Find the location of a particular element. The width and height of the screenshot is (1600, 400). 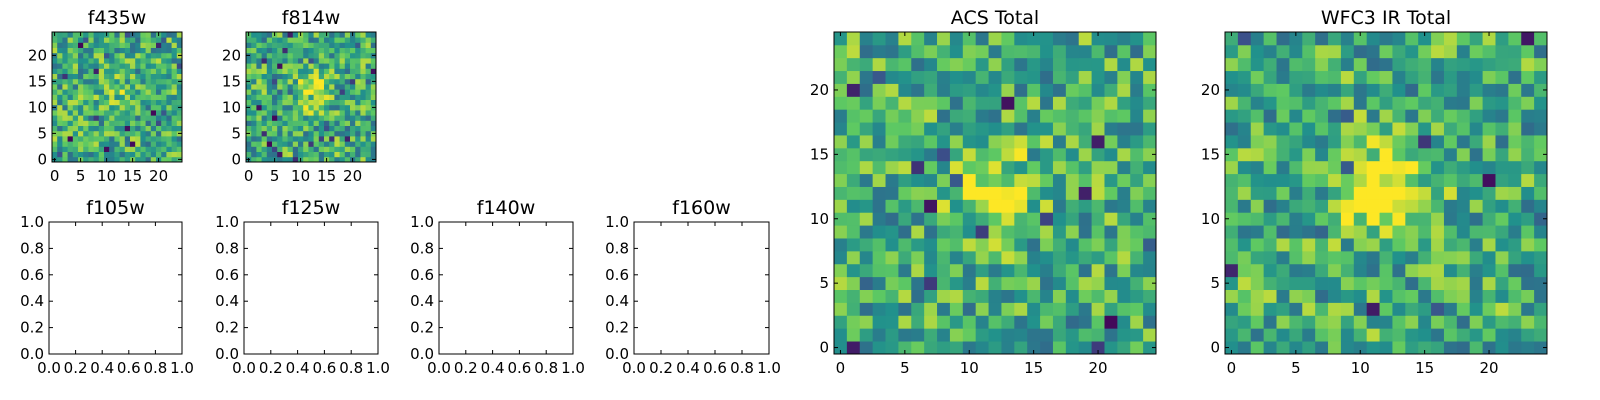

x-tick-label: 0 is located at coordinates (249, 176).